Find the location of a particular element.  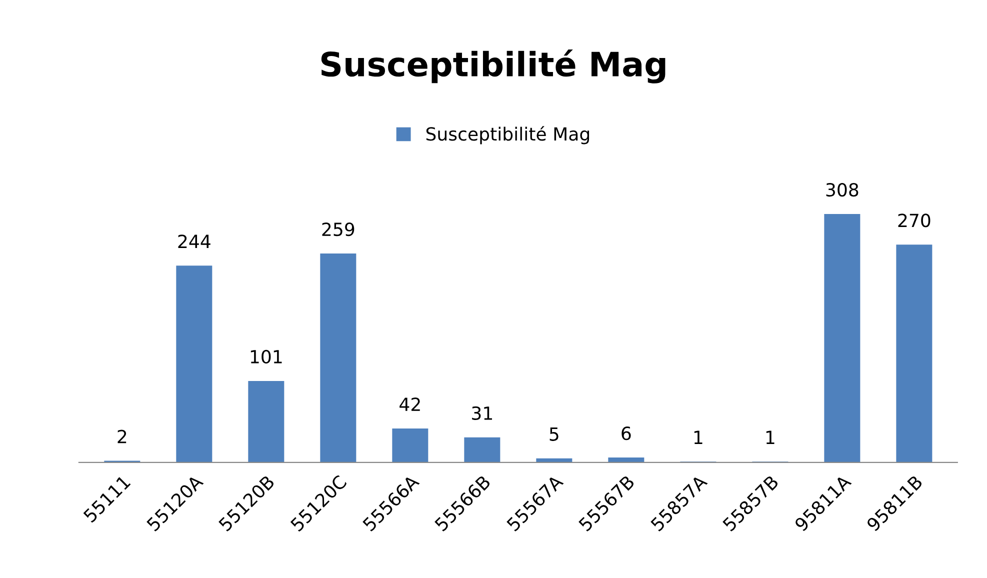

data-label: 5 is located at coordinates (554, 434).